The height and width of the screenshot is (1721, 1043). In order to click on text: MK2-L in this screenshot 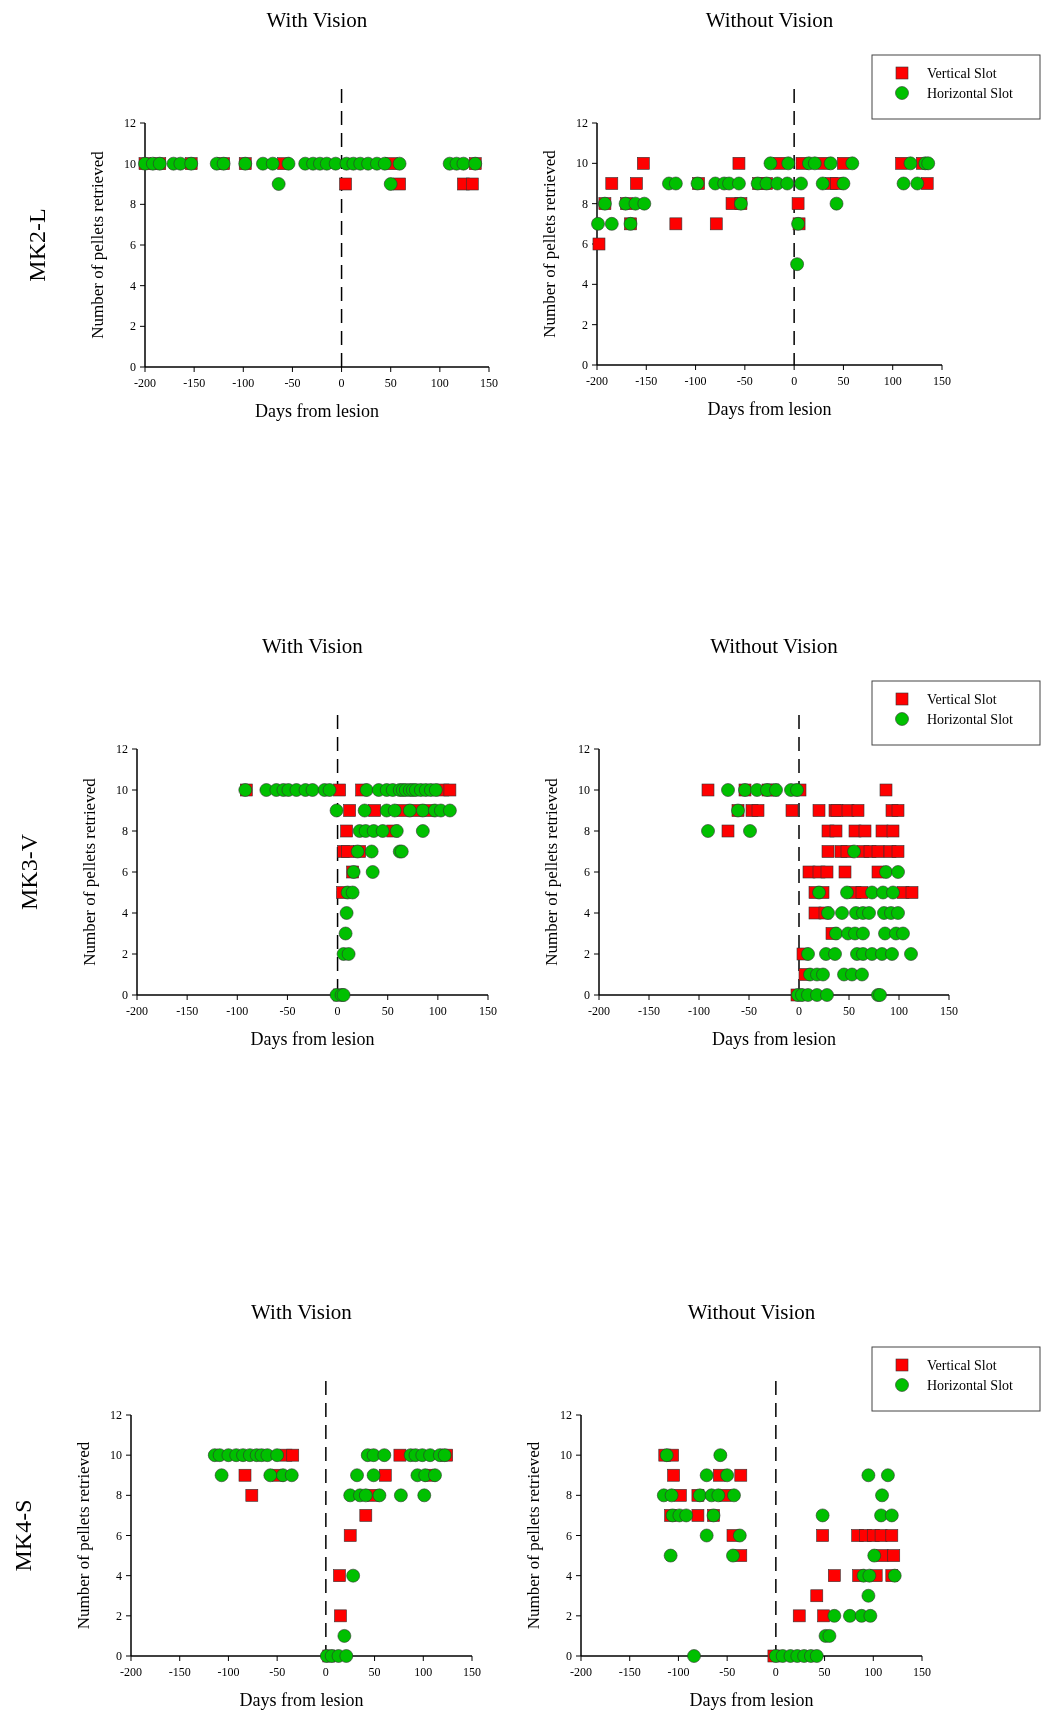, I will do `click(37, 245)`.